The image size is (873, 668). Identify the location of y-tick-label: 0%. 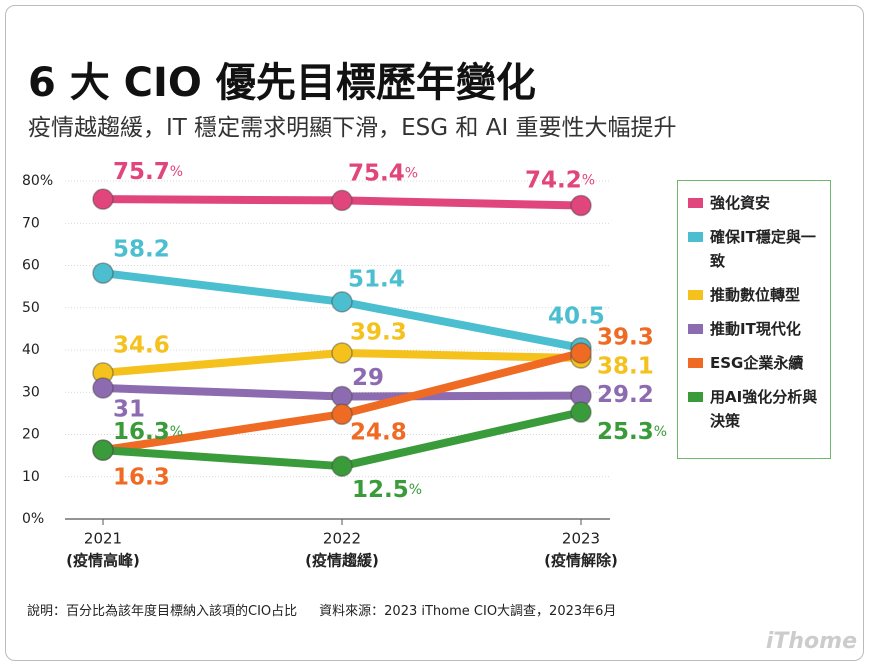
(33, 519).